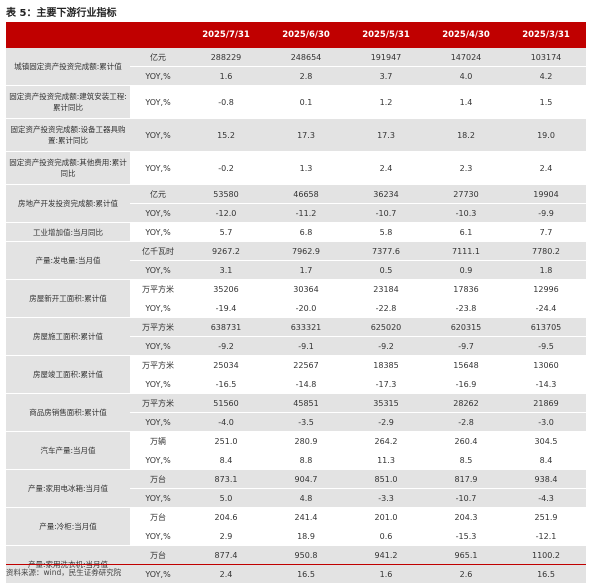 This screenshot has height=584, width=590. Describe the element at coordinates (306, 251) in the screenshot. I see `value-cell: 7962.9` at that location.